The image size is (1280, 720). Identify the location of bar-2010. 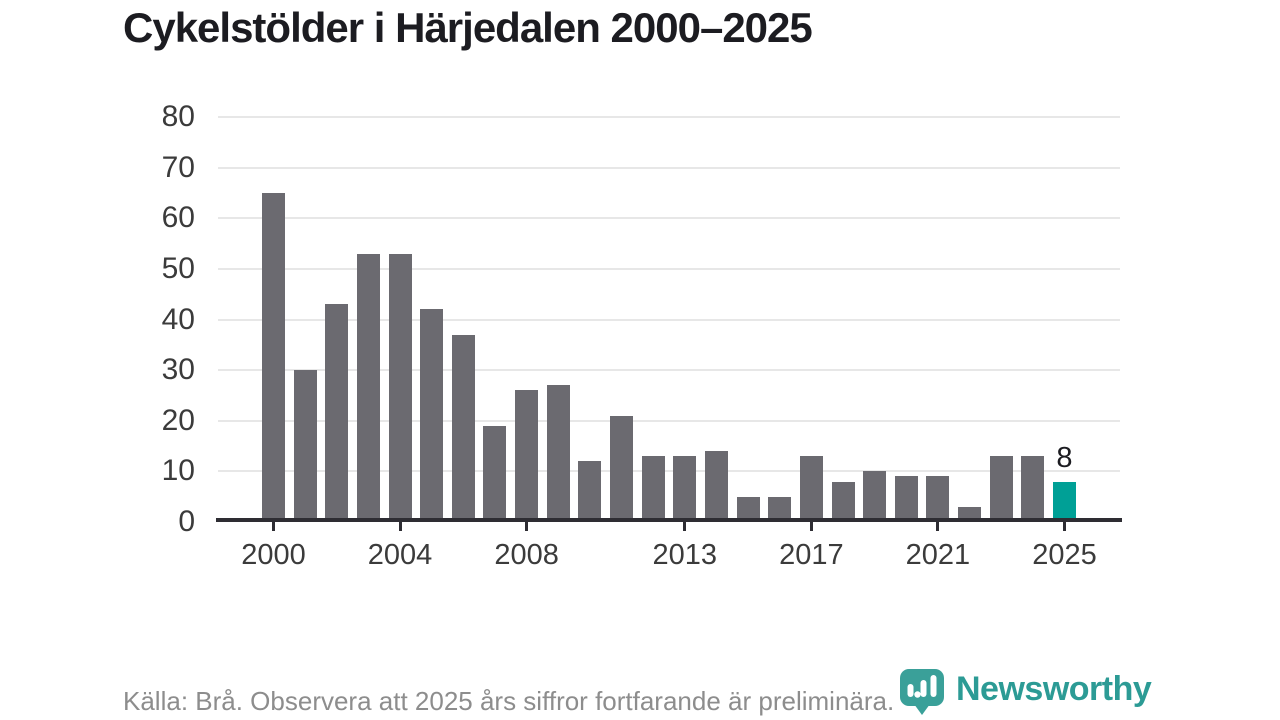
(590, 491).